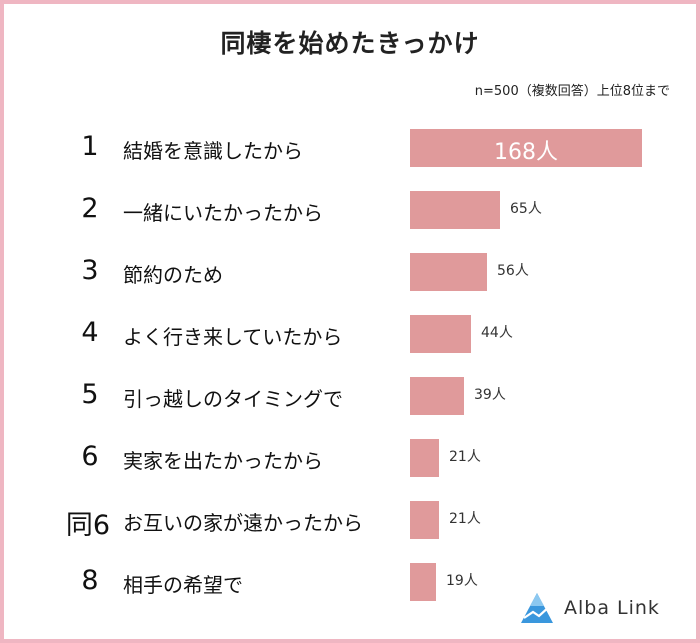 This screenshot has height=643, width=700. I want to click on category-label: お互いの家が遠かったから, so click(243, 523).